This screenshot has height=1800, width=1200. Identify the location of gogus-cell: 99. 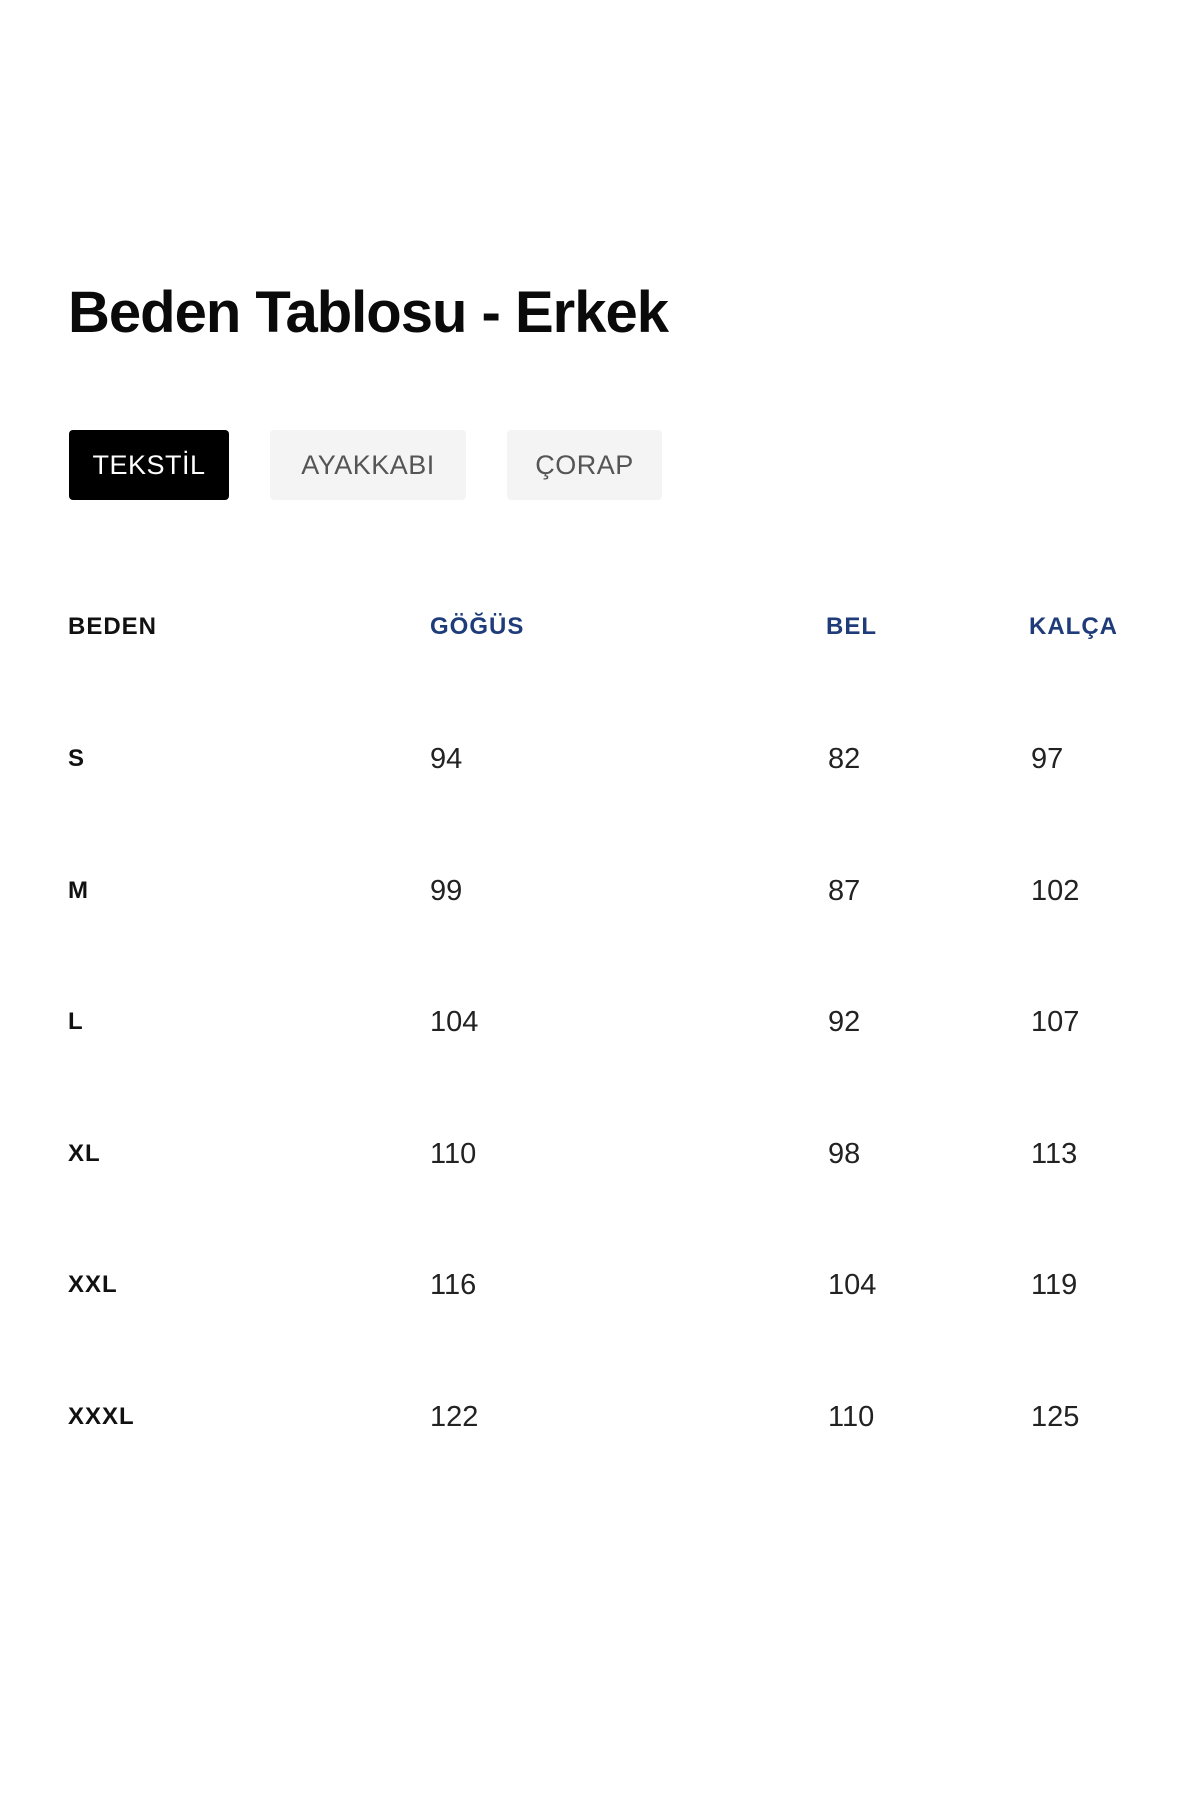
(446, 890).